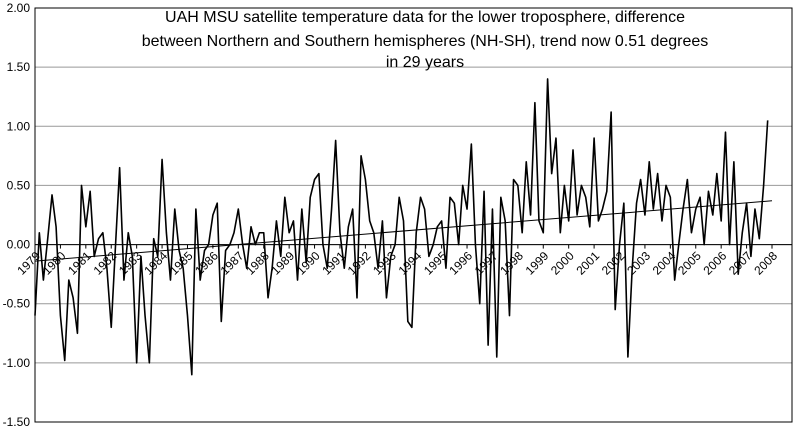 This screenshot has height=434, width=795. I want to click on trend-line, so click(403, 231).